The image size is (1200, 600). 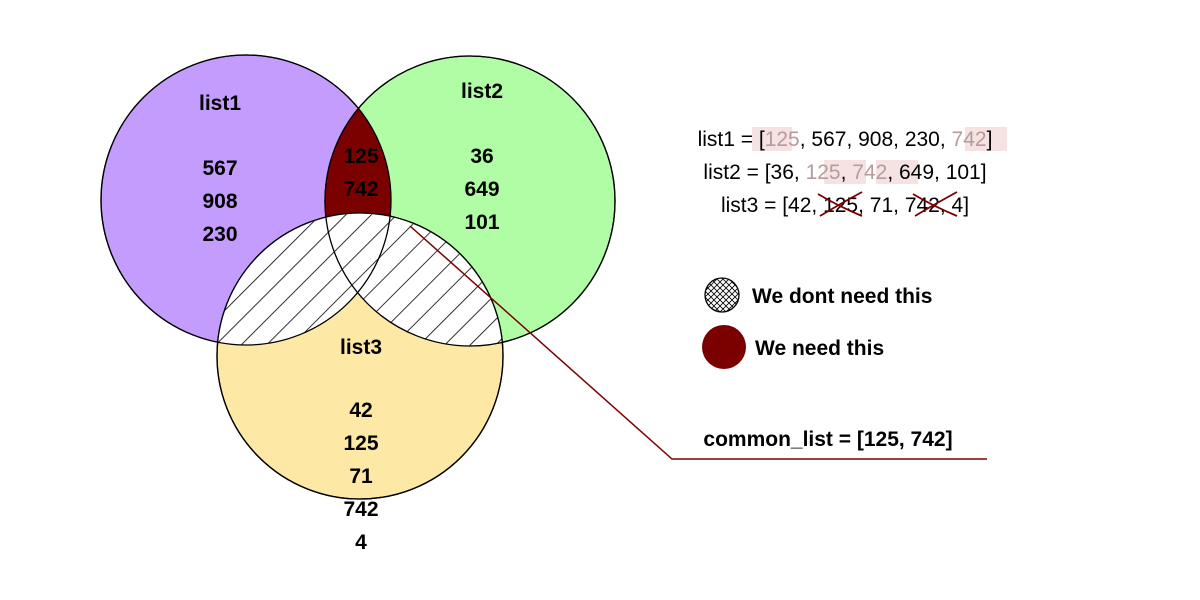 I want to click on intersection-value: 125, so click(x=360, y=156).